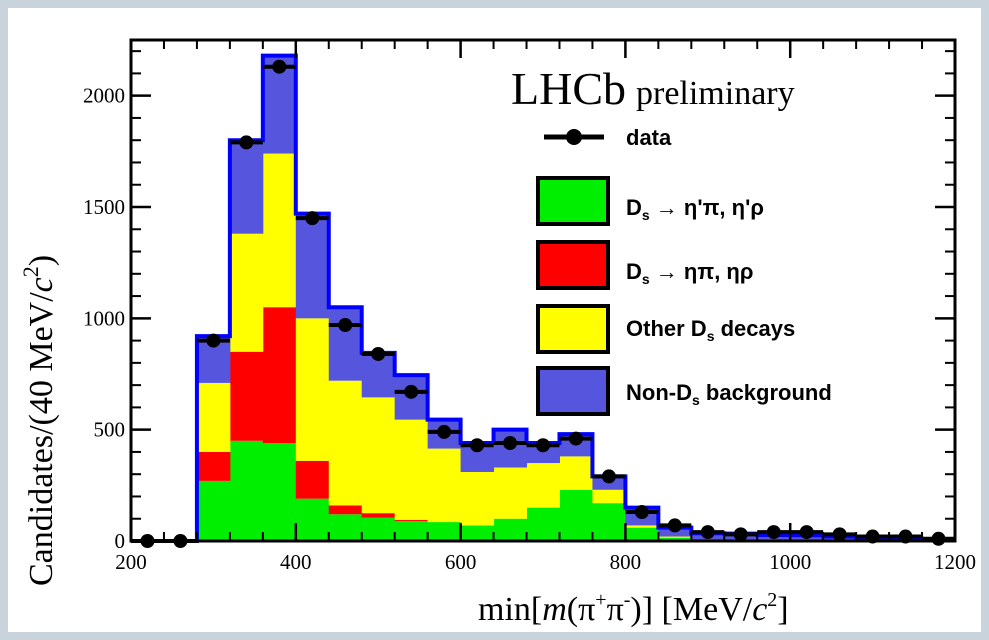  I want to click on bar-series0-bin13, so click(576, 515).